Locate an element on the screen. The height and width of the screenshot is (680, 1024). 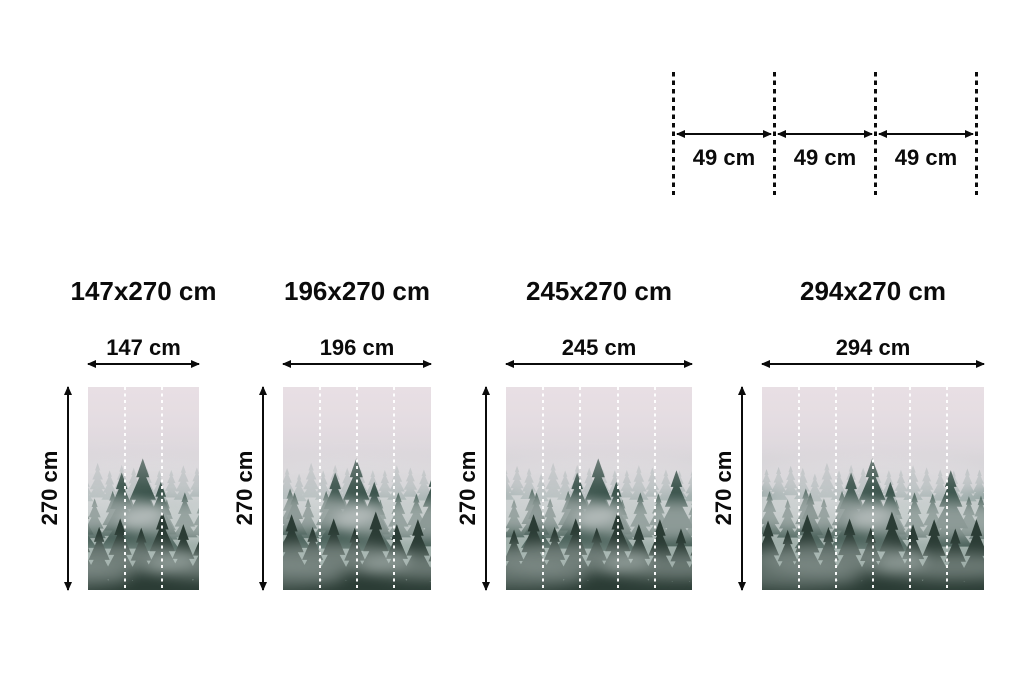
width-dimension-label: 294 cm is located at coordinates (873, 347).